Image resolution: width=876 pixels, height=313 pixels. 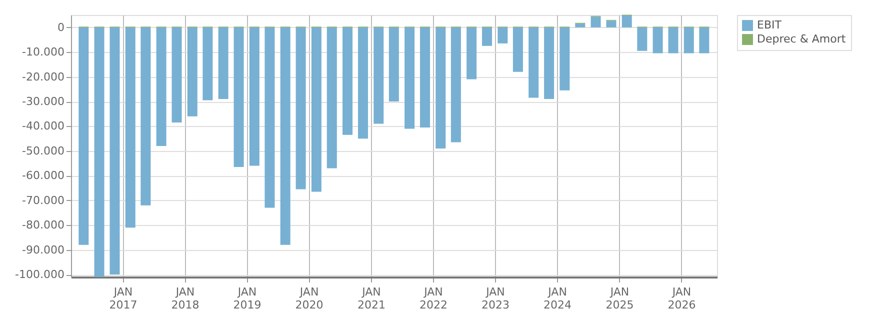 I want to click on x-tick-label: JAN 2024, so click(x=558, y=299).